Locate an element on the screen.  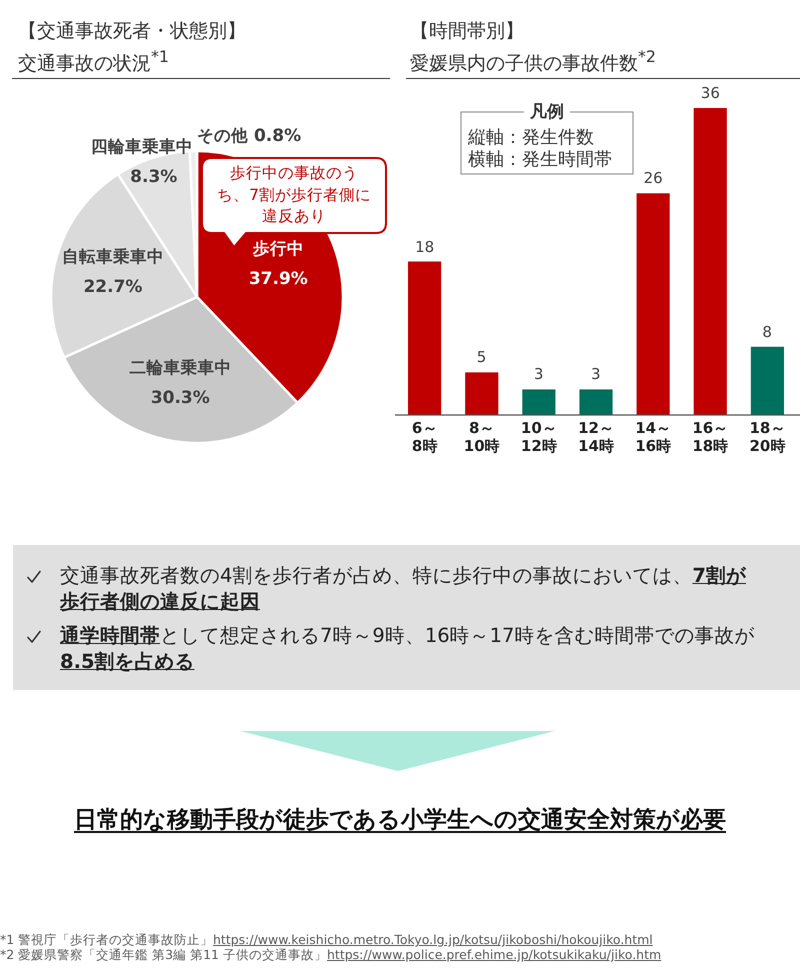
x-tick-label: 14～16時 is located at coordinates (653, 437).